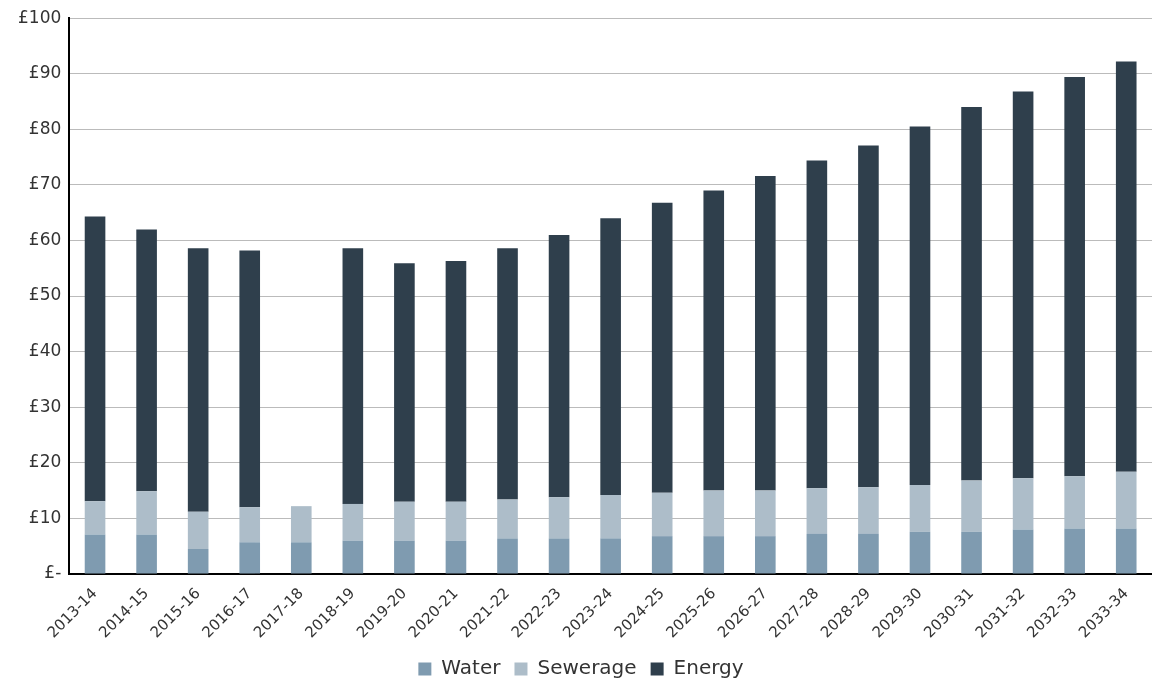 The height and width of the screenshot is (695, 1162). What do you see at coordinates (45, 405) in the screenshot?
I see `y-tick-label: £30` at bounding box center [45, 405].